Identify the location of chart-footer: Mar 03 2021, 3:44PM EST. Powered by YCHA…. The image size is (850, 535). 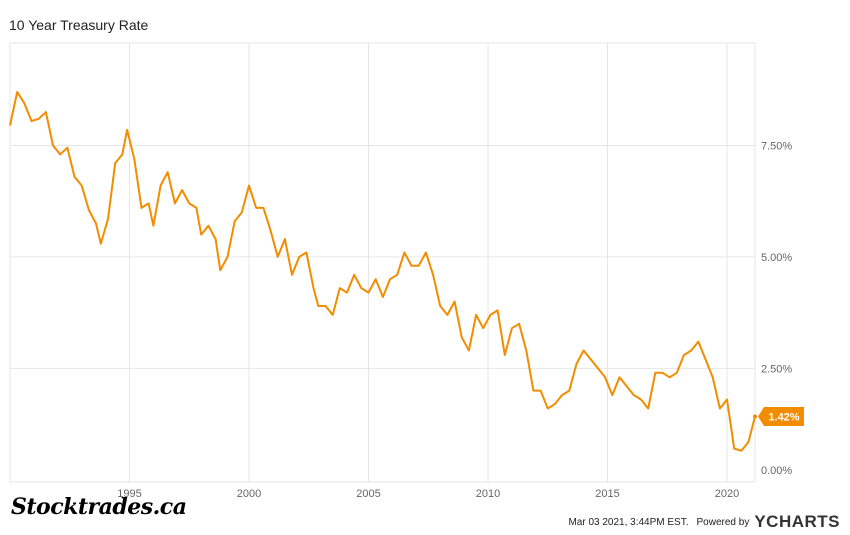
(704, 522).